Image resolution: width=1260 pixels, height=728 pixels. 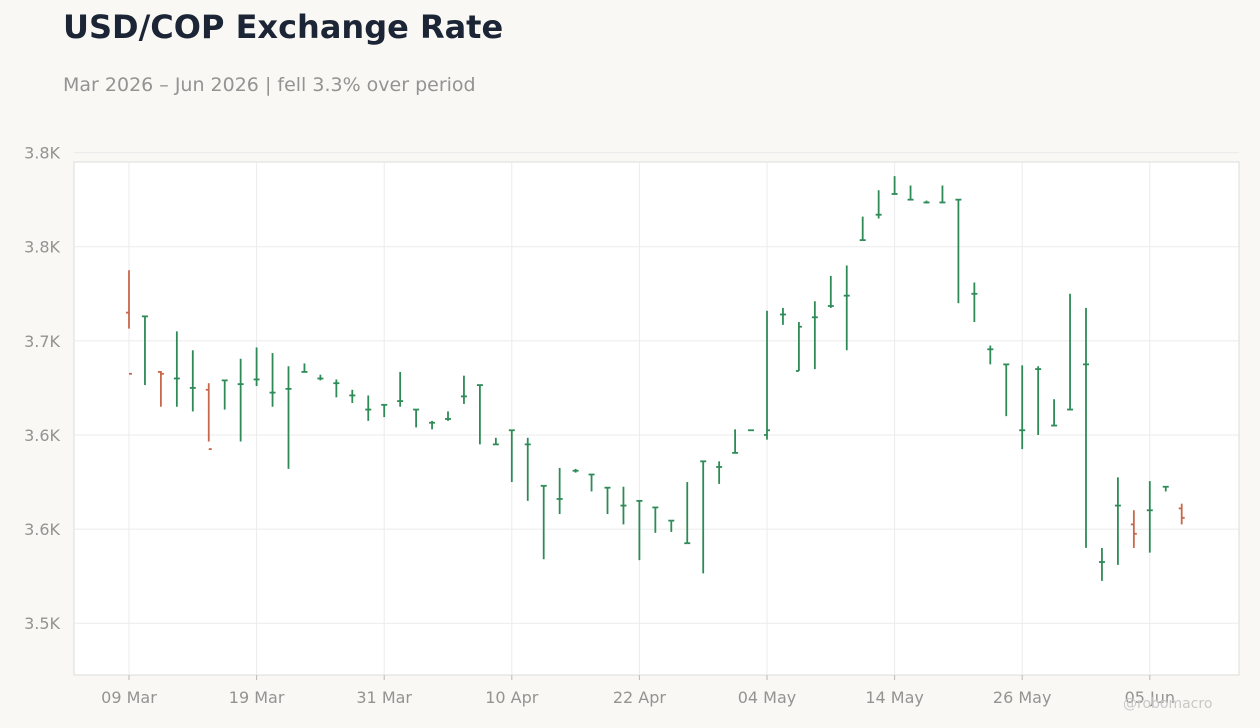 What do you see at coordinates (512, 697) in the screenshot?
I see `x-tick-label: 10 Apr` at bounding box center [512, 697].